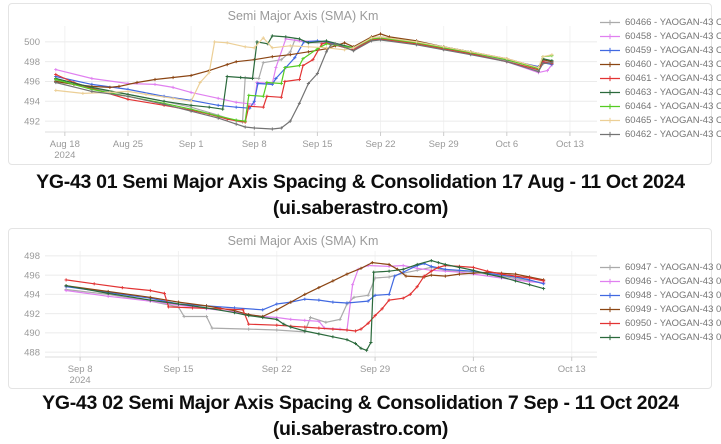 The width and height of the screenshot is (721, 444). I want to click on y-tick-label: 490, so click(32, 333).